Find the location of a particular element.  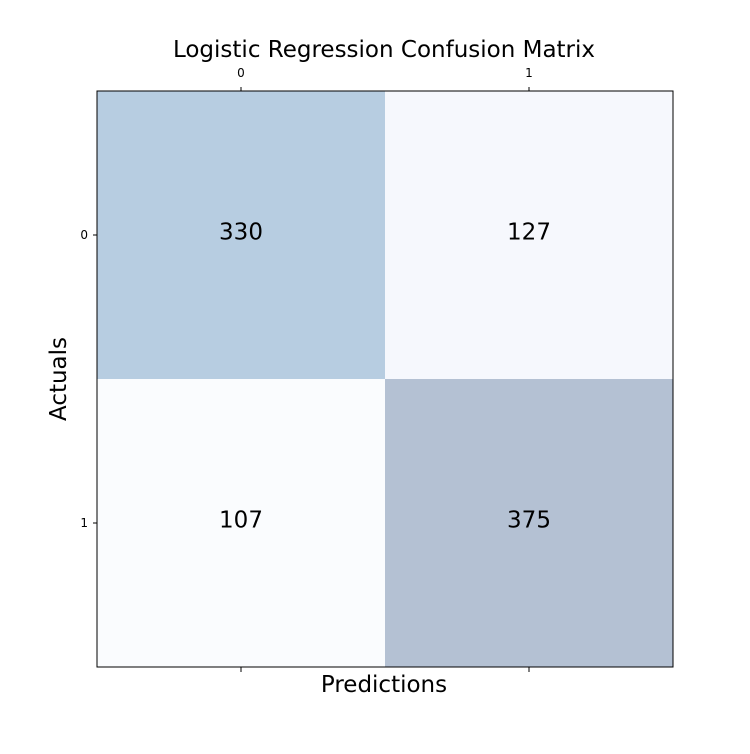

matrix-cell-r0-c1 is located at coordinates (529, 235).